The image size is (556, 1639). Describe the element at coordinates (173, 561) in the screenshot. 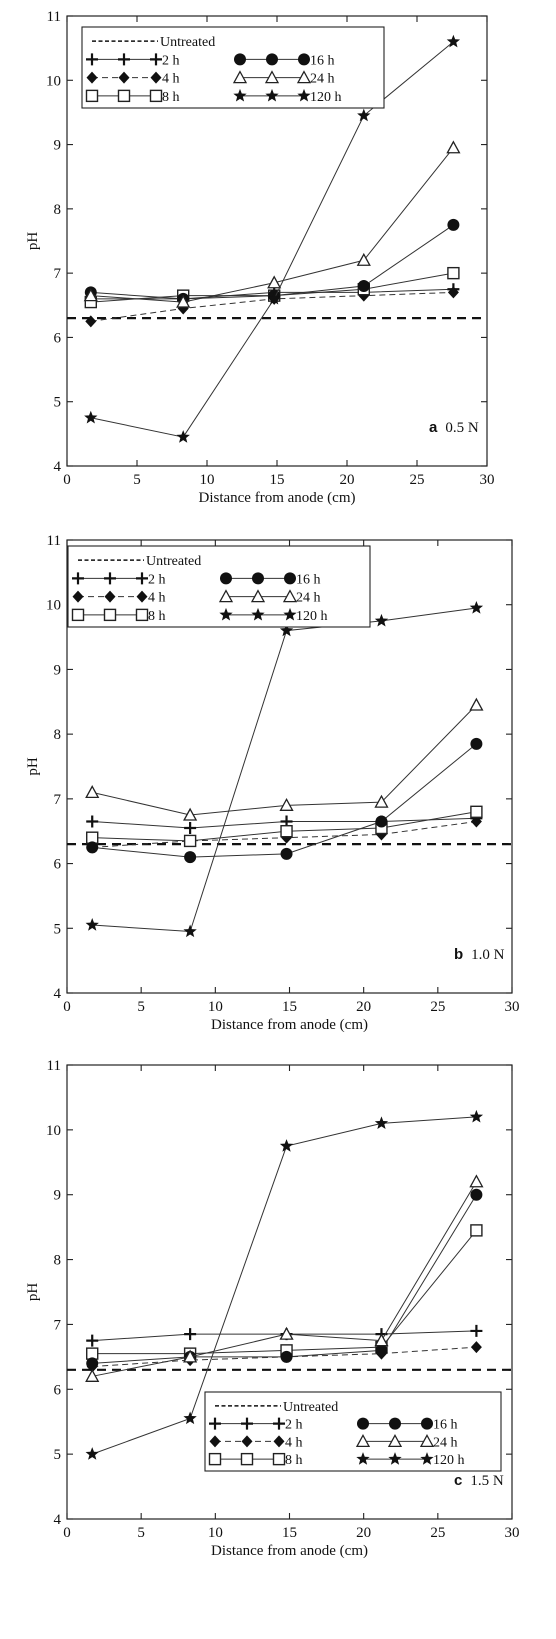

I see `legend-untreated-label: Untreated` at that location.